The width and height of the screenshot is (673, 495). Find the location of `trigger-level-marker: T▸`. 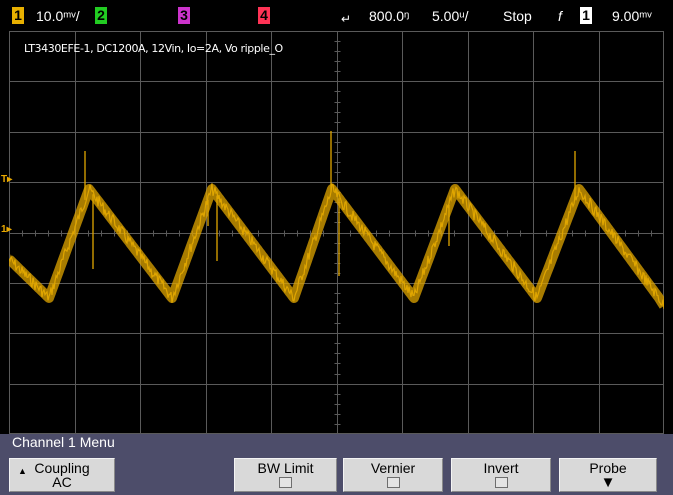

trigger-level-marker: T▸ is located at coordinates (7, 179).